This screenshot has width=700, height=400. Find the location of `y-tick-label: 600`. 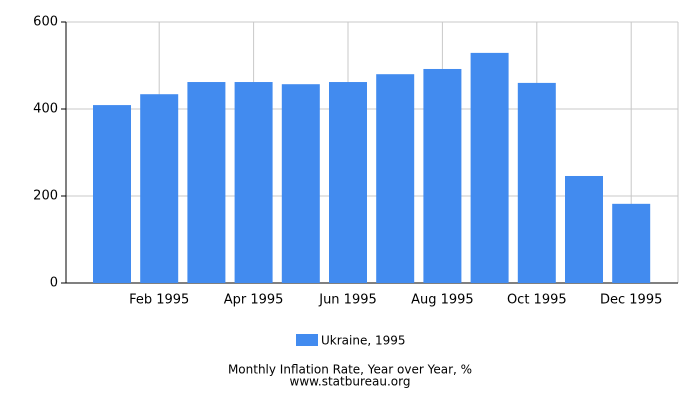

y-tick-label: 600 is located at coordinates (45, 22).